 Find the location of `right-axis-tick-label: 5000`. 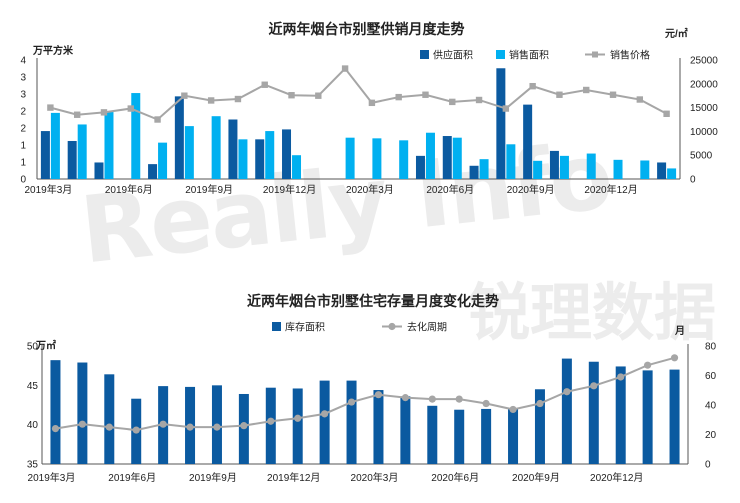

right-axis-tick-label: 5000 is located at coordinates (701, 156).